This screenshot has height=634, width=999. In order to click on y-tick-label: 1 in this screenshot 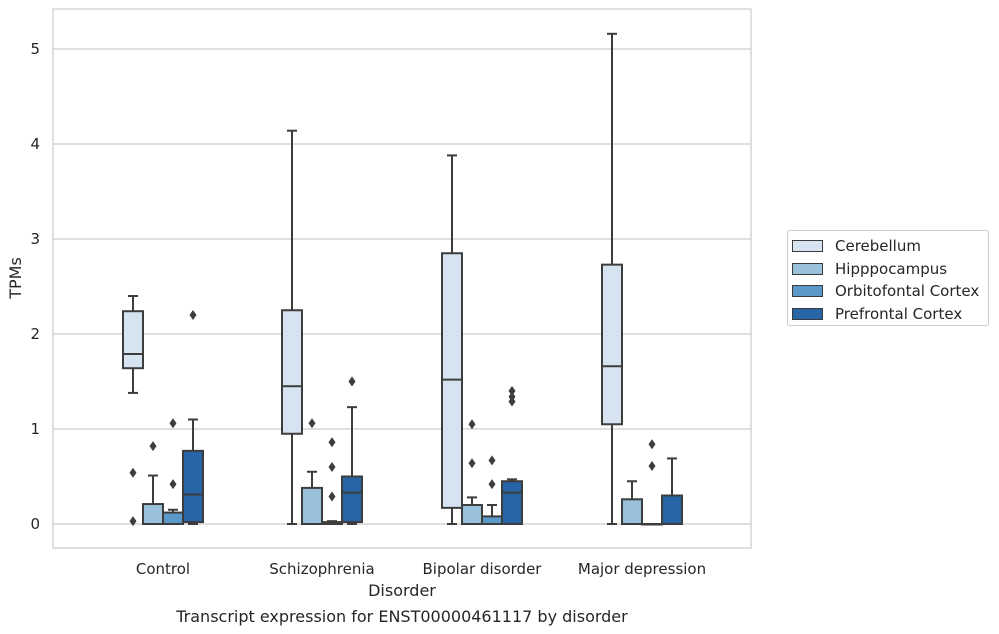, I will do `click(35, 429)`.